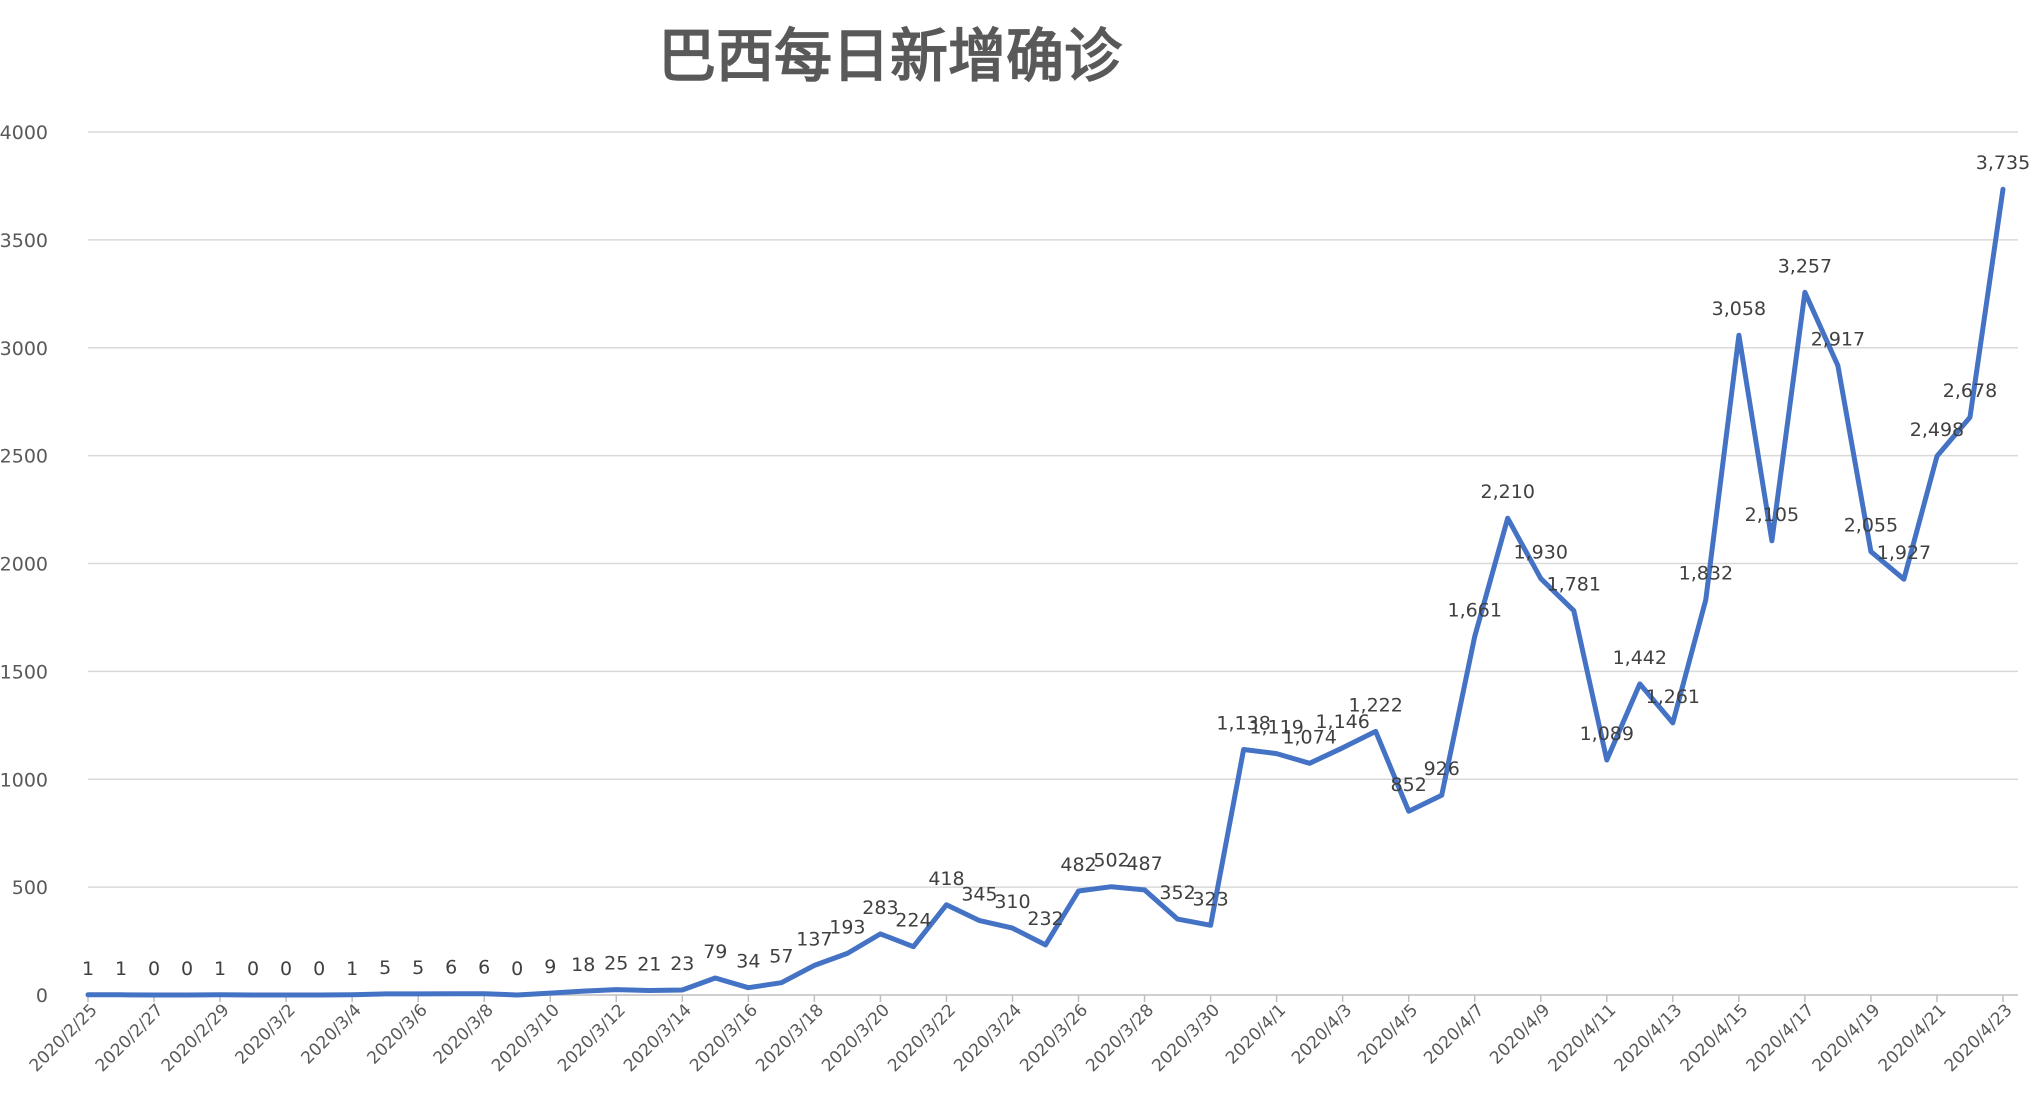  What do you see at coordinates (946, 879) in the screenshot?
I see `data-label: 418` at bounding box center [946, 879].